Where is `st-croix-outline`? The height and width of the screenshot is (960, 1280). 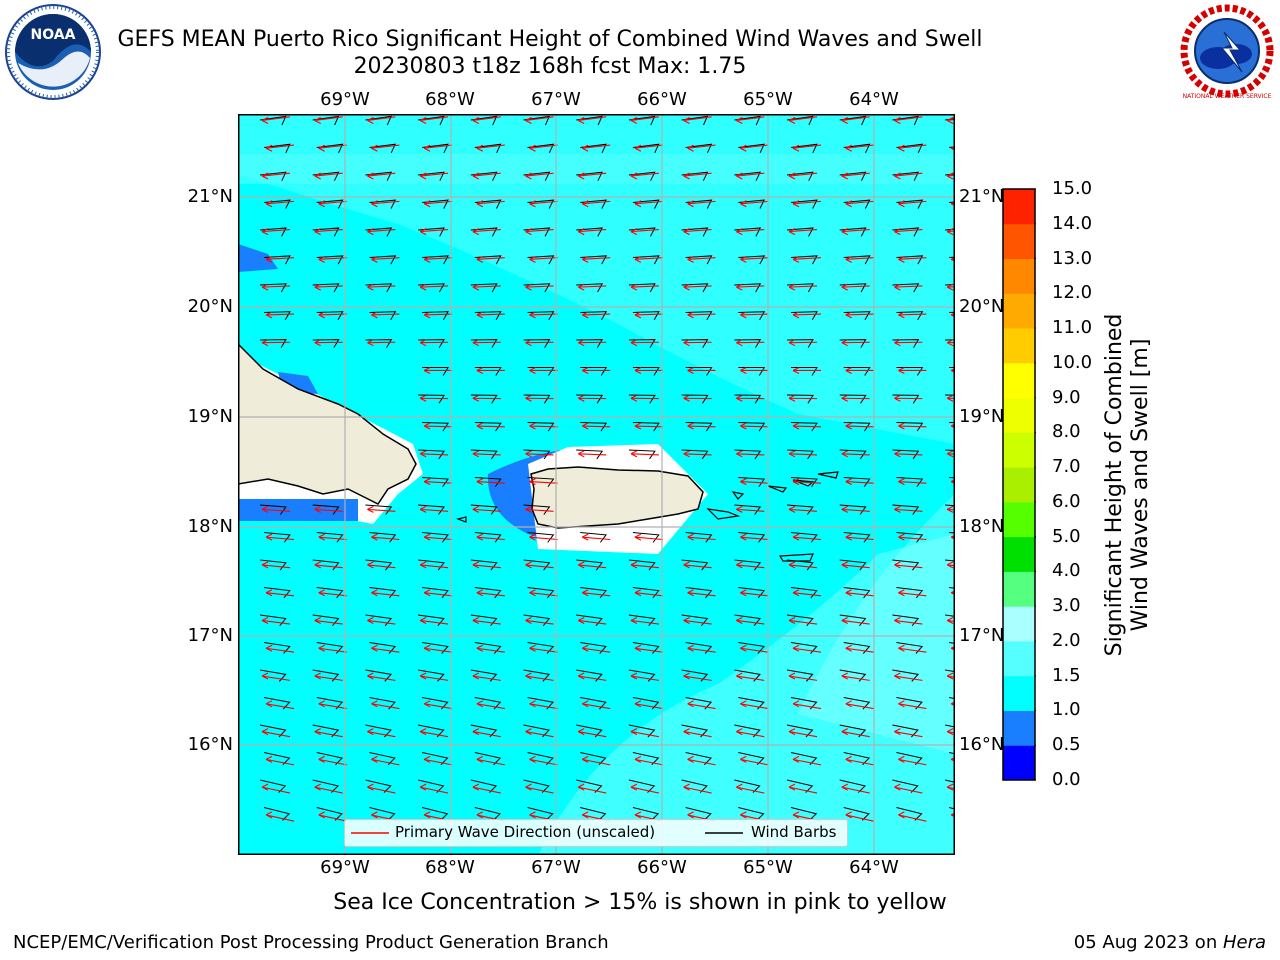 st-croix-outline is located at coordinates (796, 557).